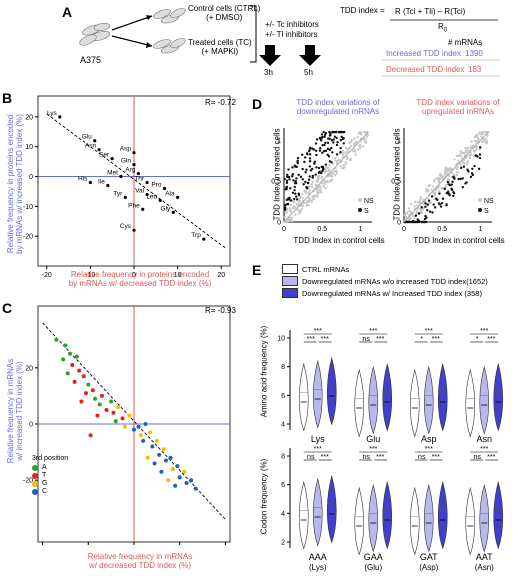  What do you see at coordinates (283, 367) in the screenshot?
I see `y-tick-label: 8` at bounding box center [283, 367].